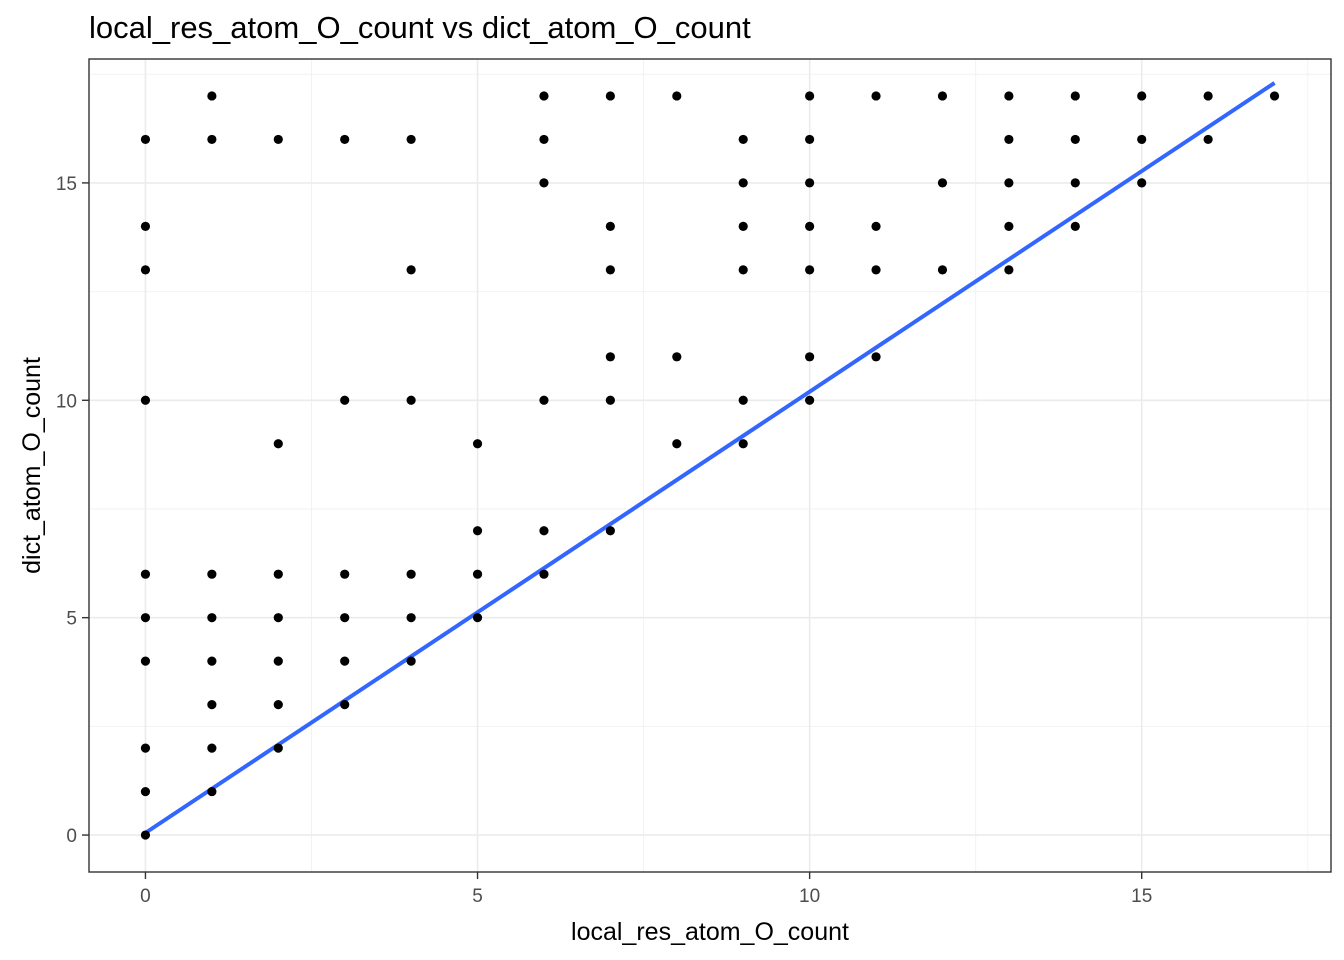 This screenshot has width=1344, height=960. Describe the element at coordinates (32, 465) in the screenshot. I see `y-axis-title: dict_atom_O_count` at that location.